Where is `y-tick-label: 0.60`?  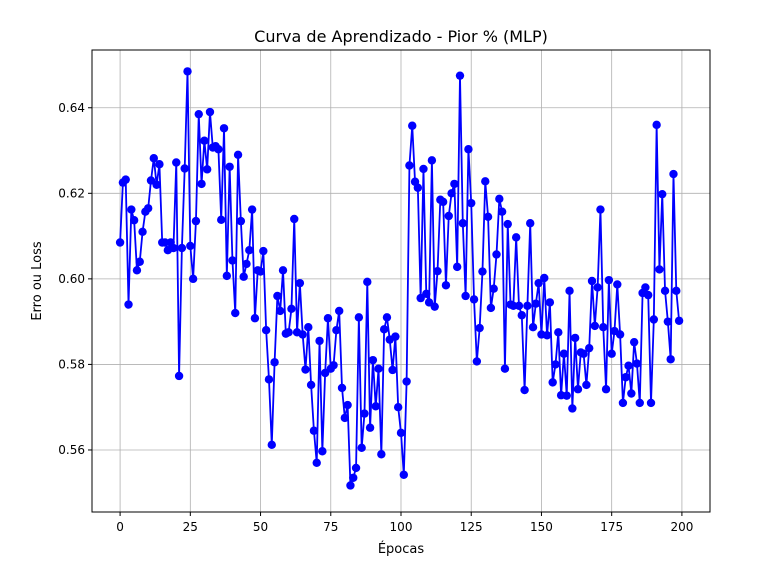 y-tick-label: 0.60 is located at coordinates (71, 279).